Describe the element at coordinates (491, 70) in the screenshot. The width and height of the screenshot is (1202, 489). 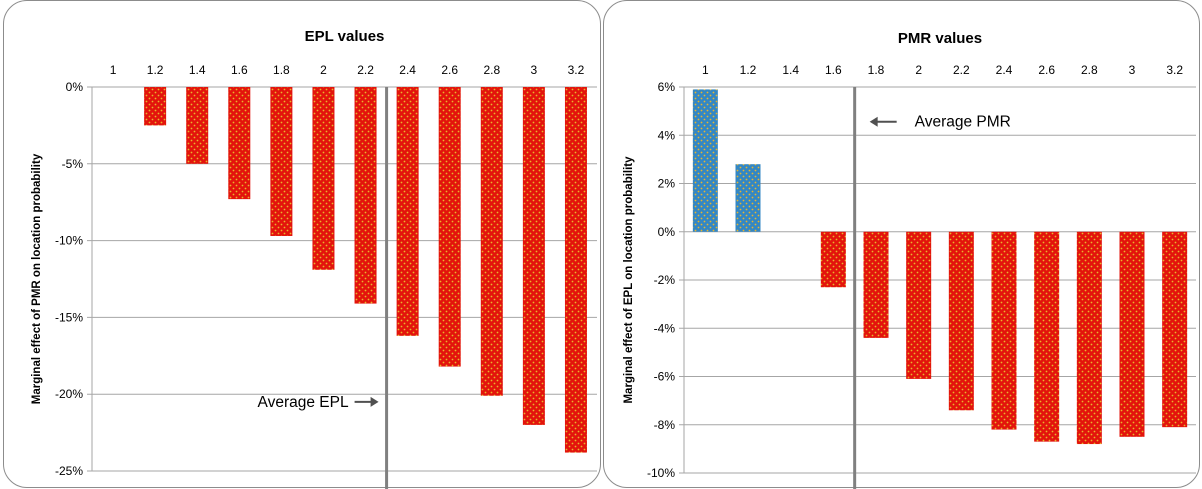
I see `epl-x-tick-label: 2.8` at that location.